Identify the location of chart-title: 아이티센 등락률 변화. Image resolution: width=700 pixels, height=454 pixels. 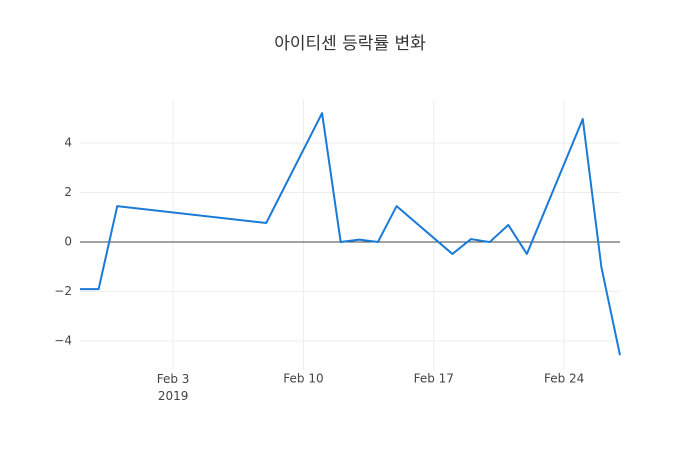
(350, 44).